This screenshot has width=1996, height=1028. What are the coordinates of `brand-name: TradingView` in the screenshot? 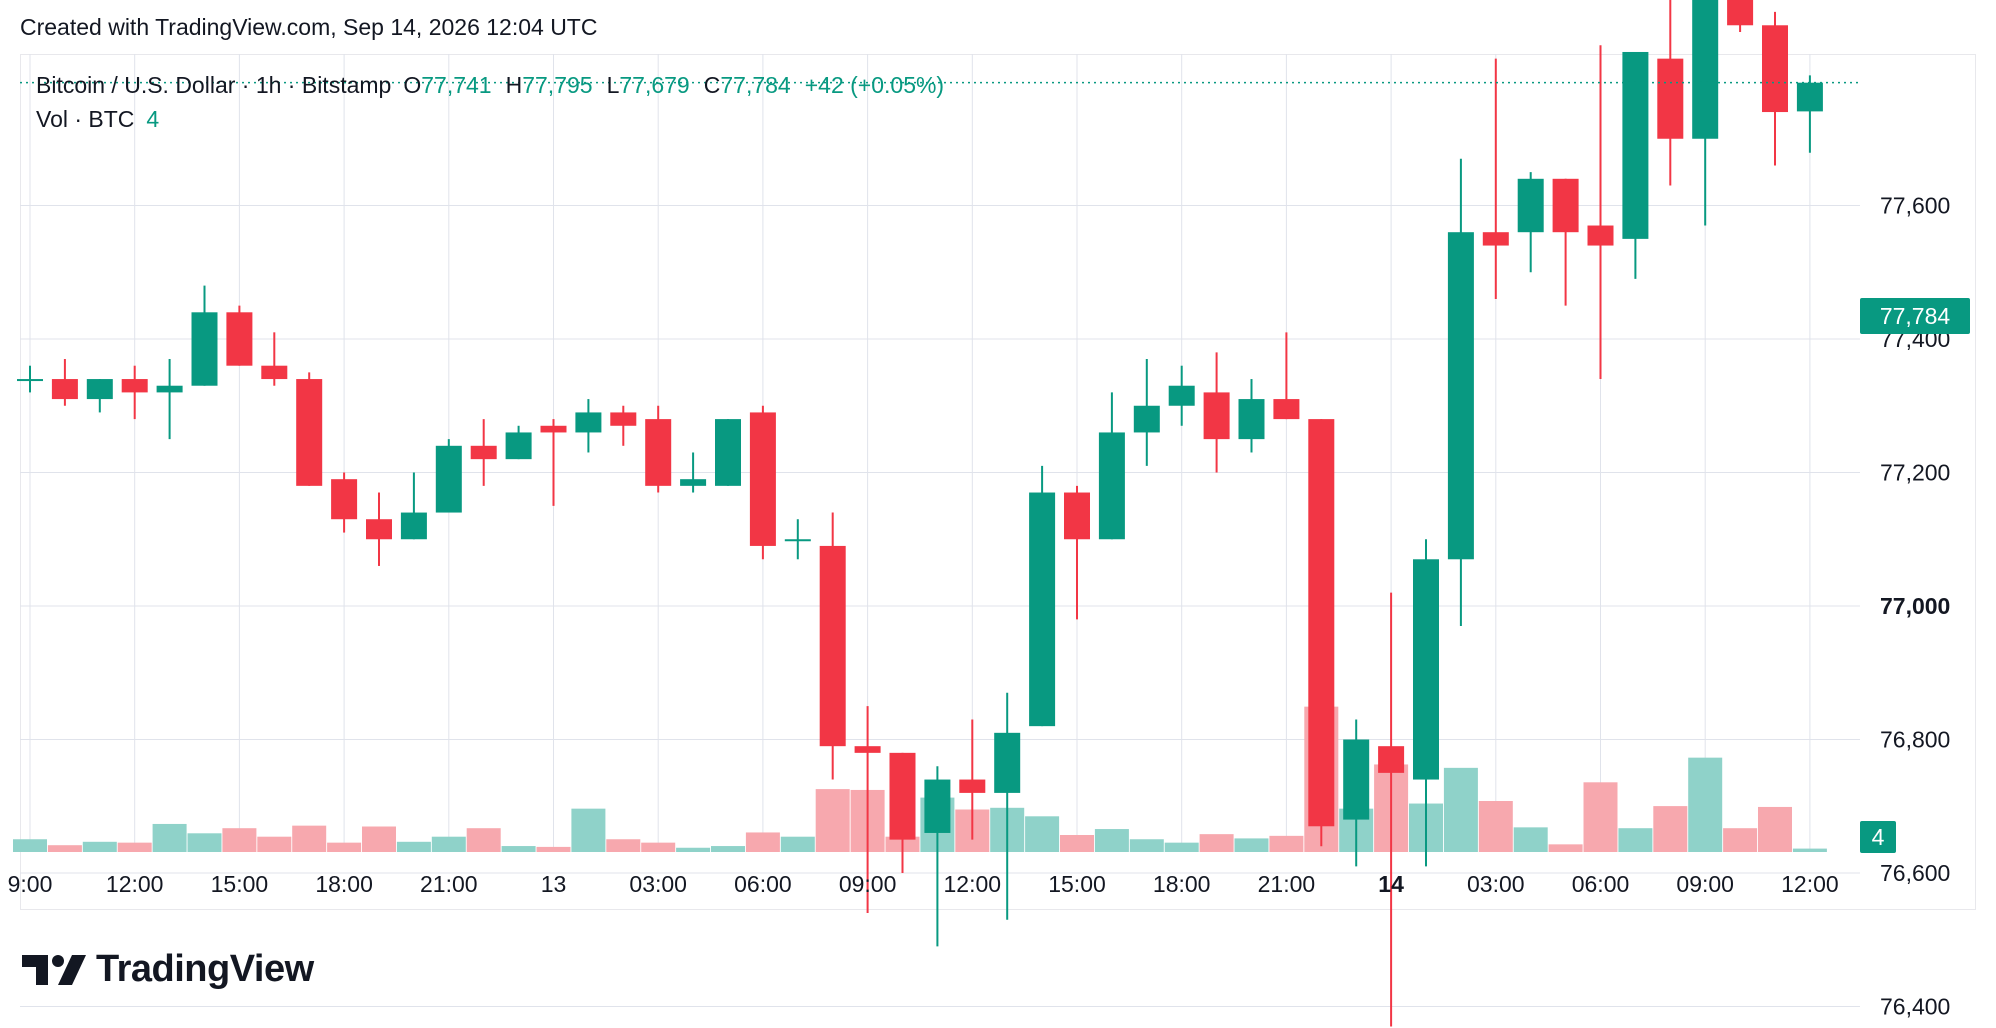 It's located at (205, 969).